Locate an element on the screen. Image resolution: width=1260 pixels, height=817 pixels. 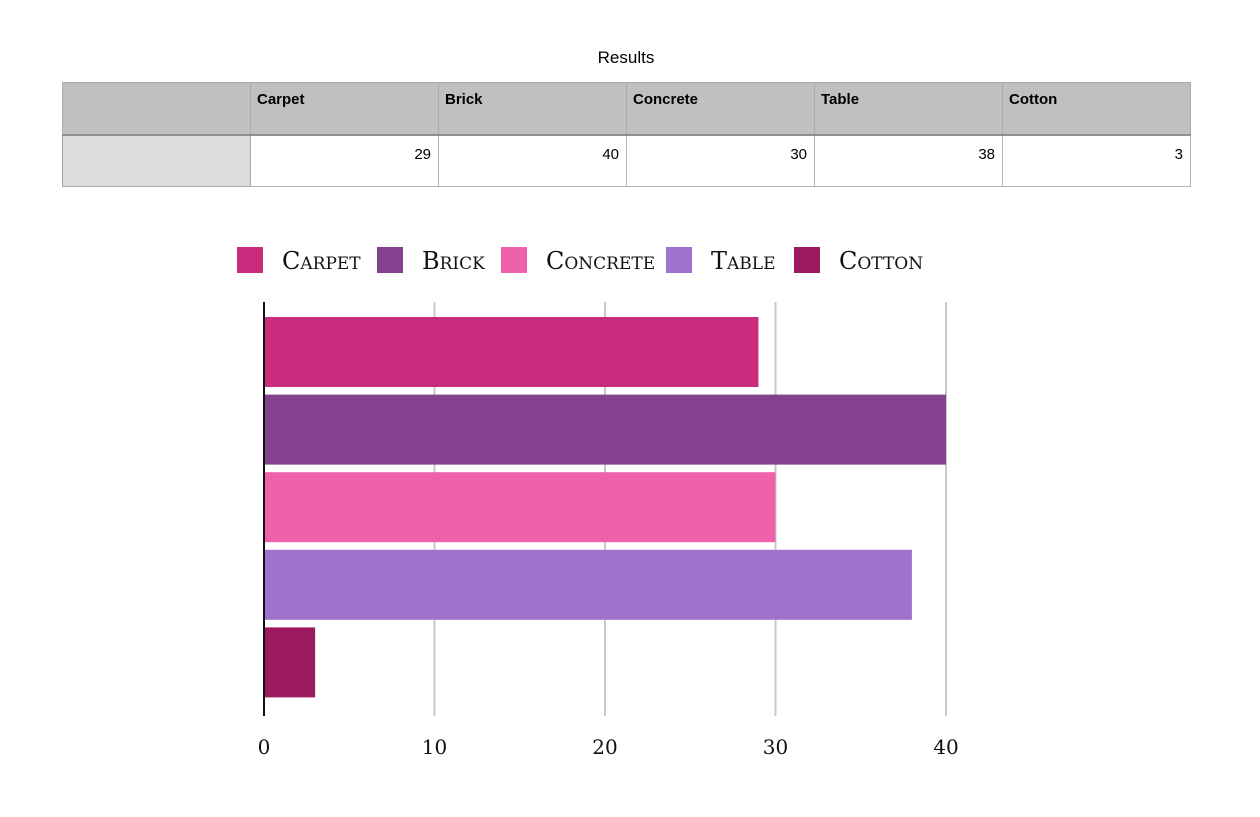
bar-carpet is located at coordinates (511, 352).